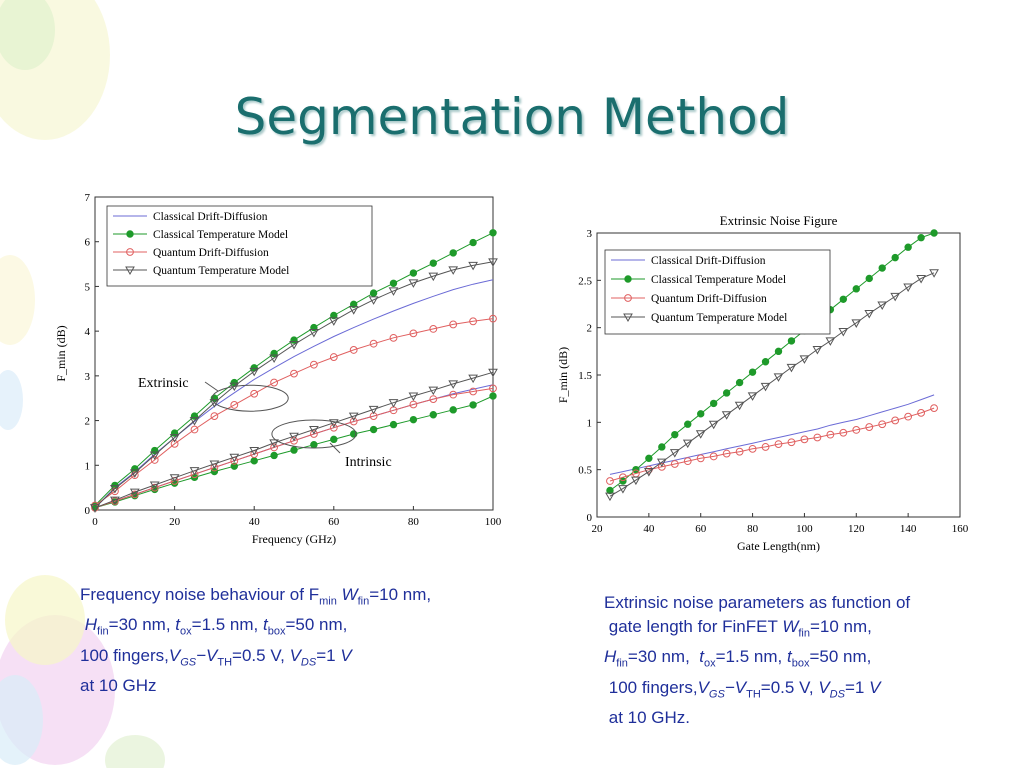 Image resolution: width=1024 pixels, height=768 pixels. What do you see at coordinates (598, 529) in the screenshot?
I see `x-tick-label: 20` at bounding box center [598, 529].